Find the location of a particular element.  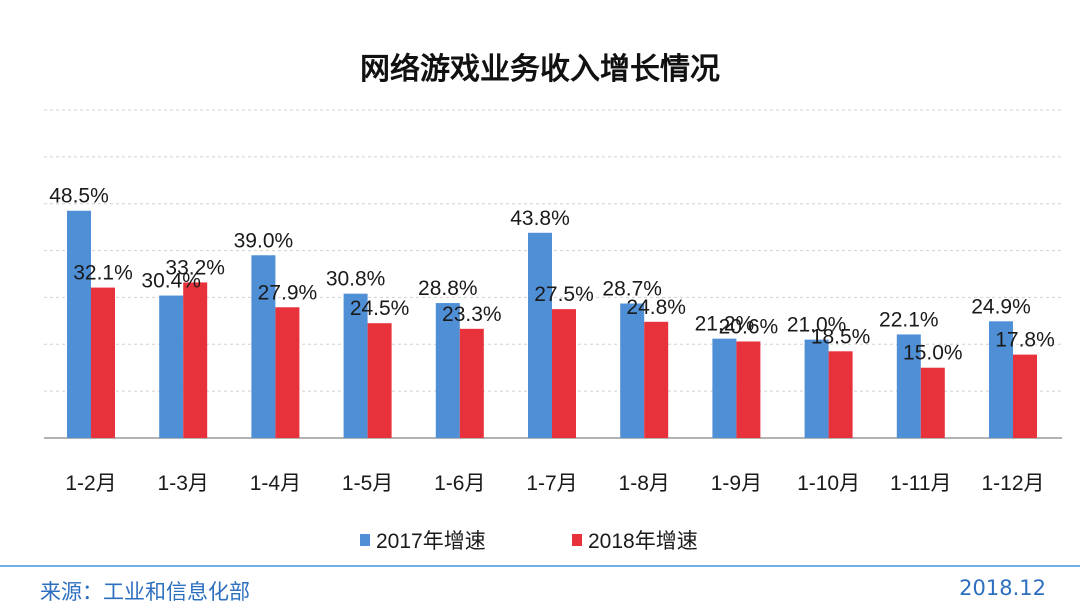

legend-label-2018年增速: 2018年增速 is located at coordinates (643, 541).